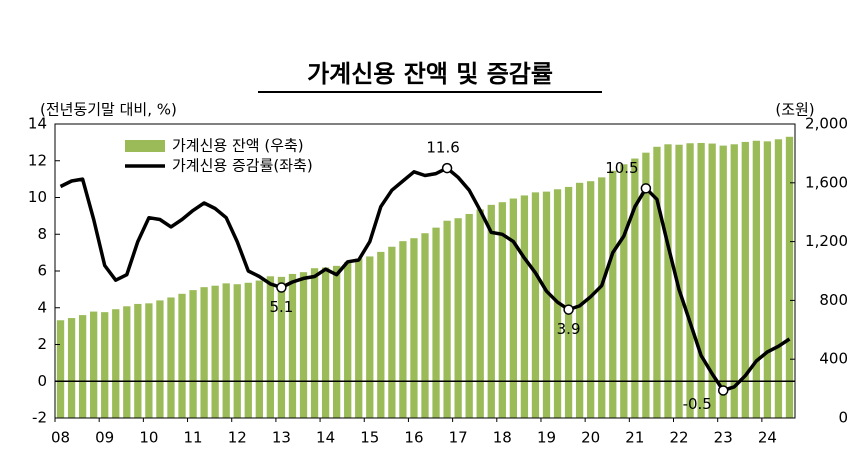  I want to click on x-tick-label: 10, so click(148, 438).